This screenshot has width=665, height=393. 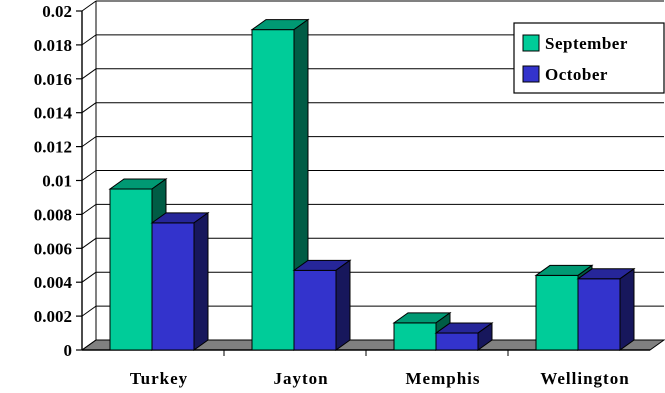 I want to click on y-tick-label: 0.02, so click(x=57, y=11).